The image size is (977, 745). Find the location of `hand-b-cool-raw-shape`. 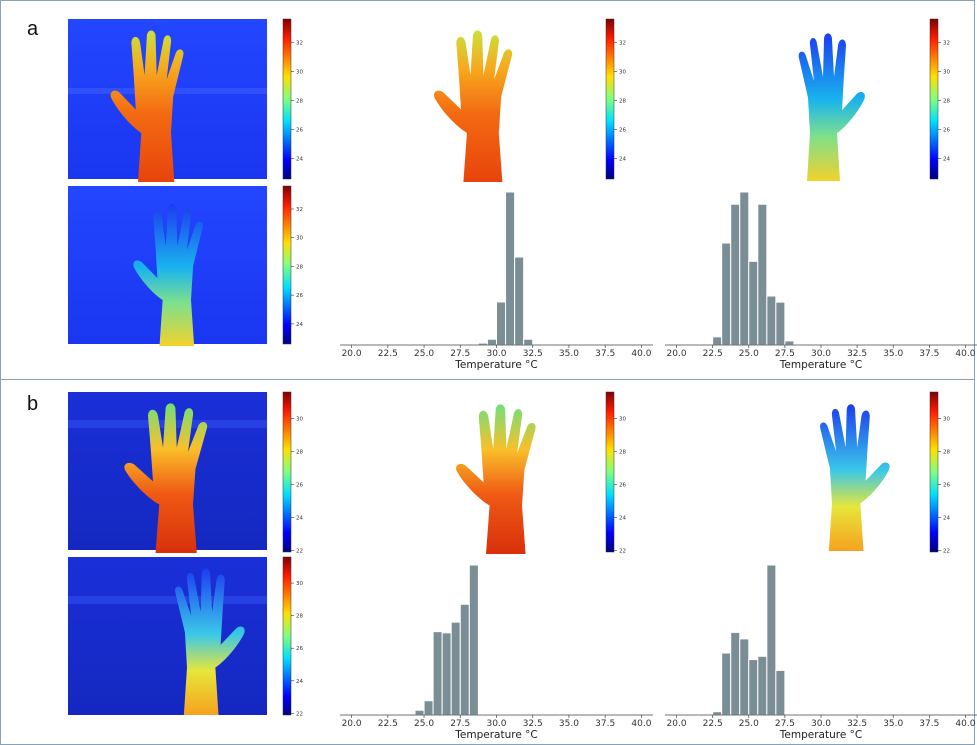

hand-b-cool-raw-shape is located at coordinates (210, 641).